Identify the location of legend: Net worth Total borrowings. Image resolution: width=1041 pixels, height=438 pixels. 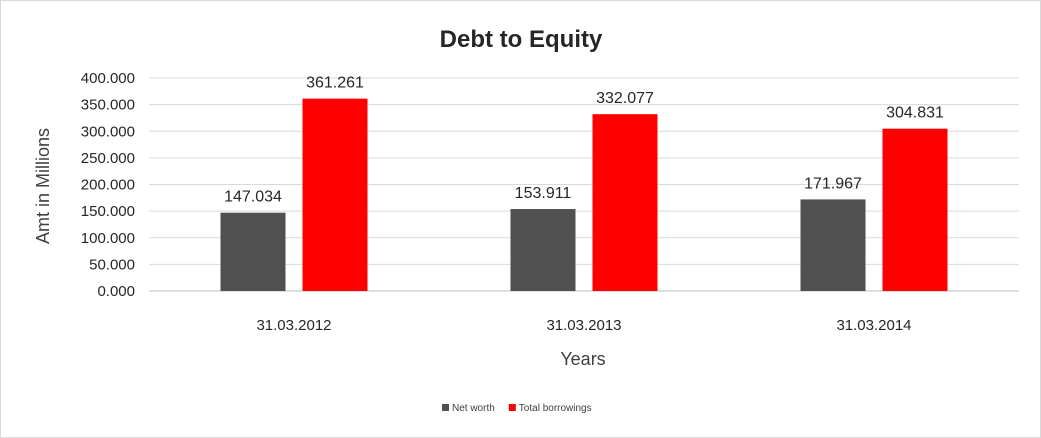
(517, 408).